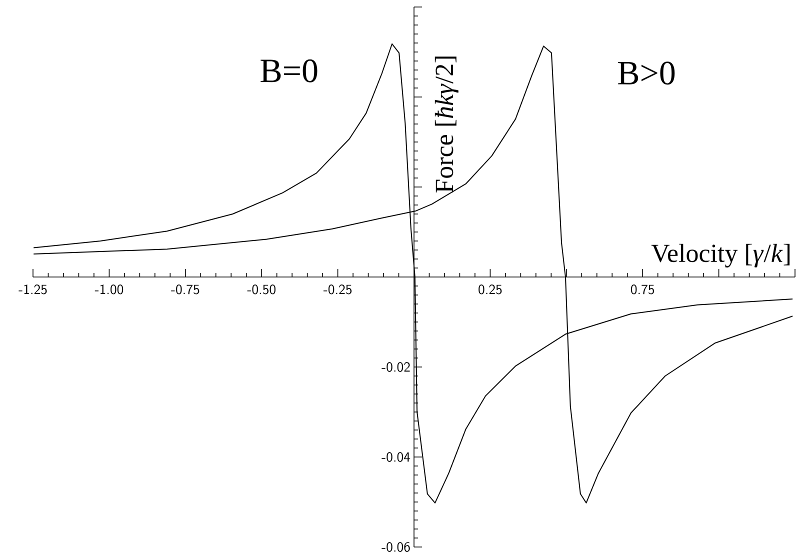 Image resolution: width=805 pixels, height=557 pixels. I want to click on x-tick-label: -1.00, so click(109, 289).